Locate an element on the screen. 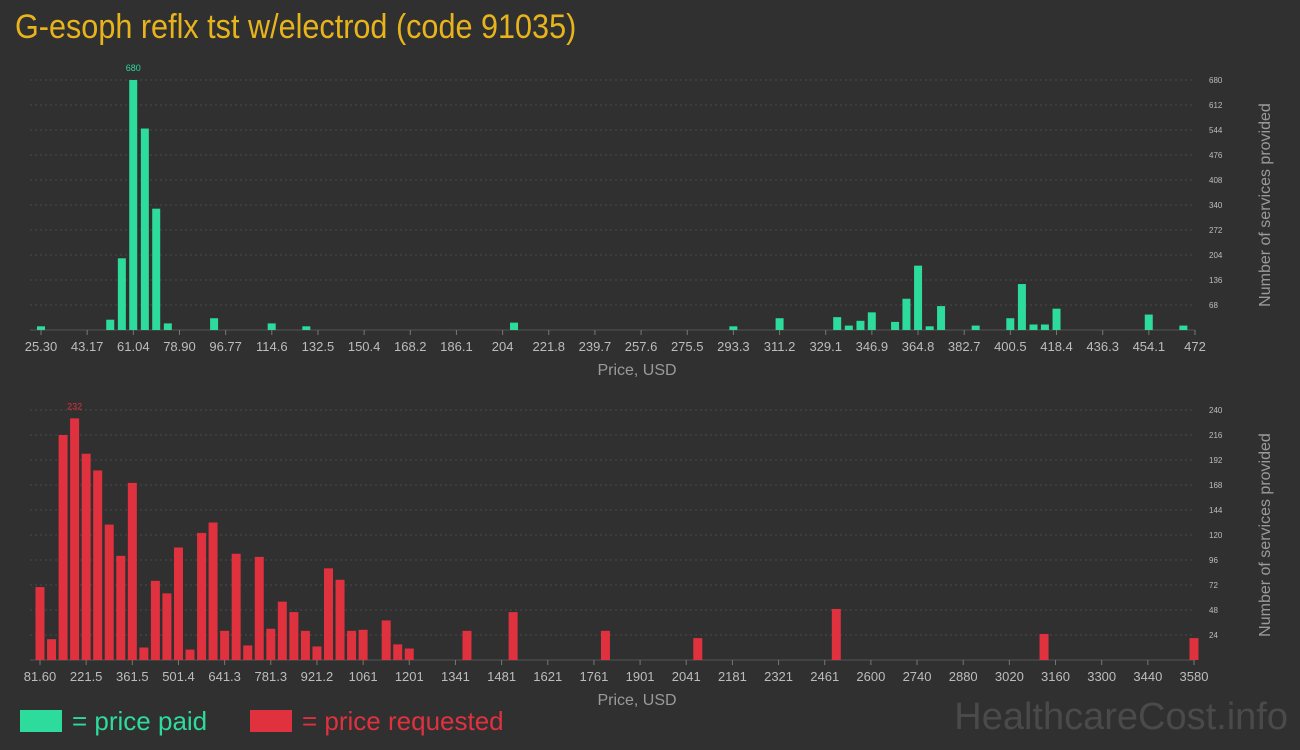  y-axis-title: Number of services provided is located at coordinates (1265, 205).